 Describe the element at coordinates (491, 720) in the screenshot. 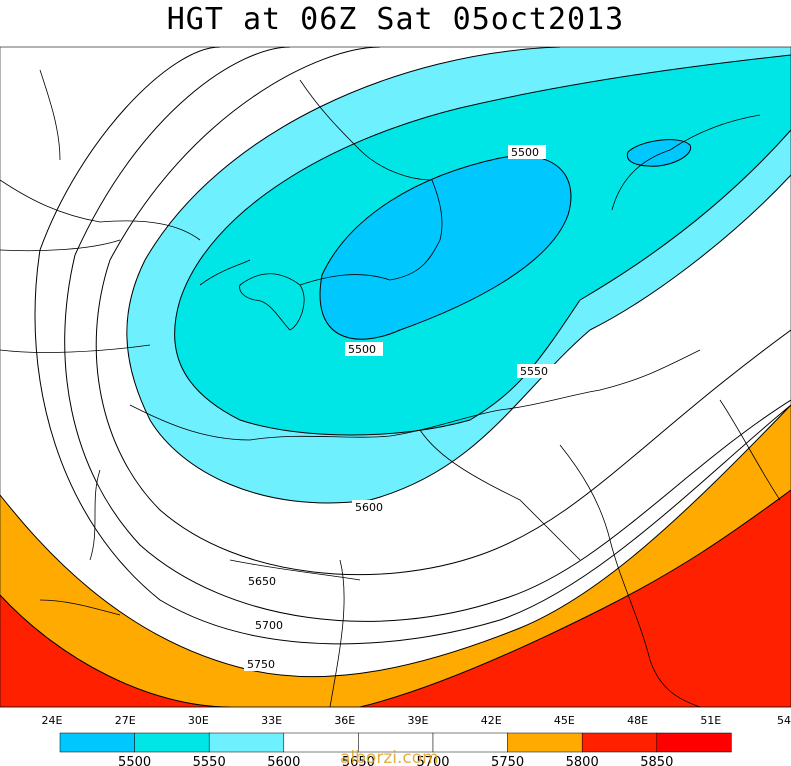

I see `lon-tick-label: 42E` at that location.